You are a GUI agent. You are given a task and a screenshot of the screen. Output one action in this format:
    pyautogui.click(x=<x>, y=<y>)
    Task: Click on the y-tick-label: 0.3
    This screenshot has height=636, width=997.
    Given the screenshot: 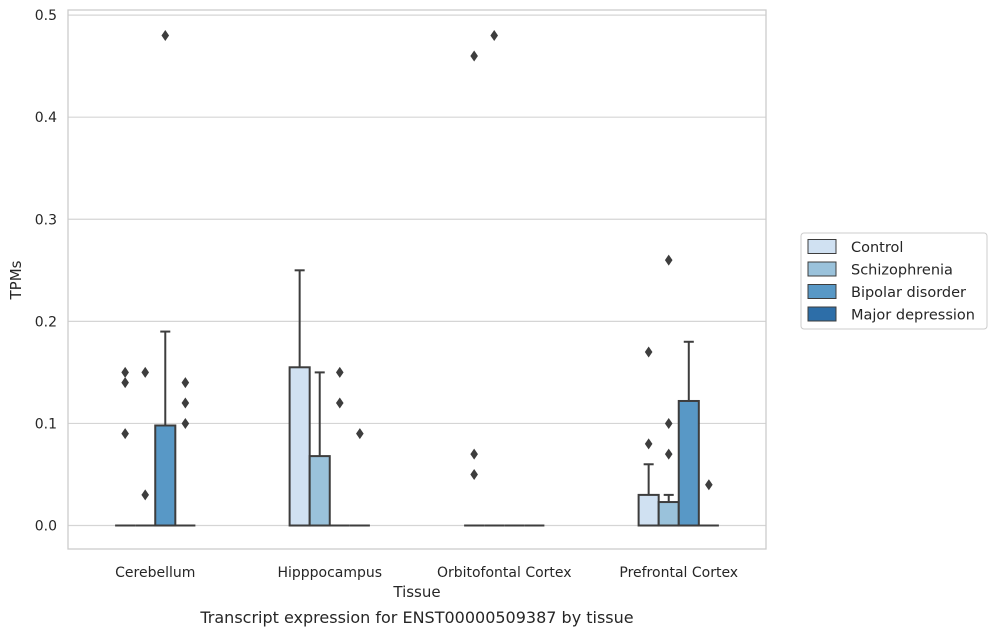 What is the action you would take?
    pyautogui.click(x=46, y=220)
    